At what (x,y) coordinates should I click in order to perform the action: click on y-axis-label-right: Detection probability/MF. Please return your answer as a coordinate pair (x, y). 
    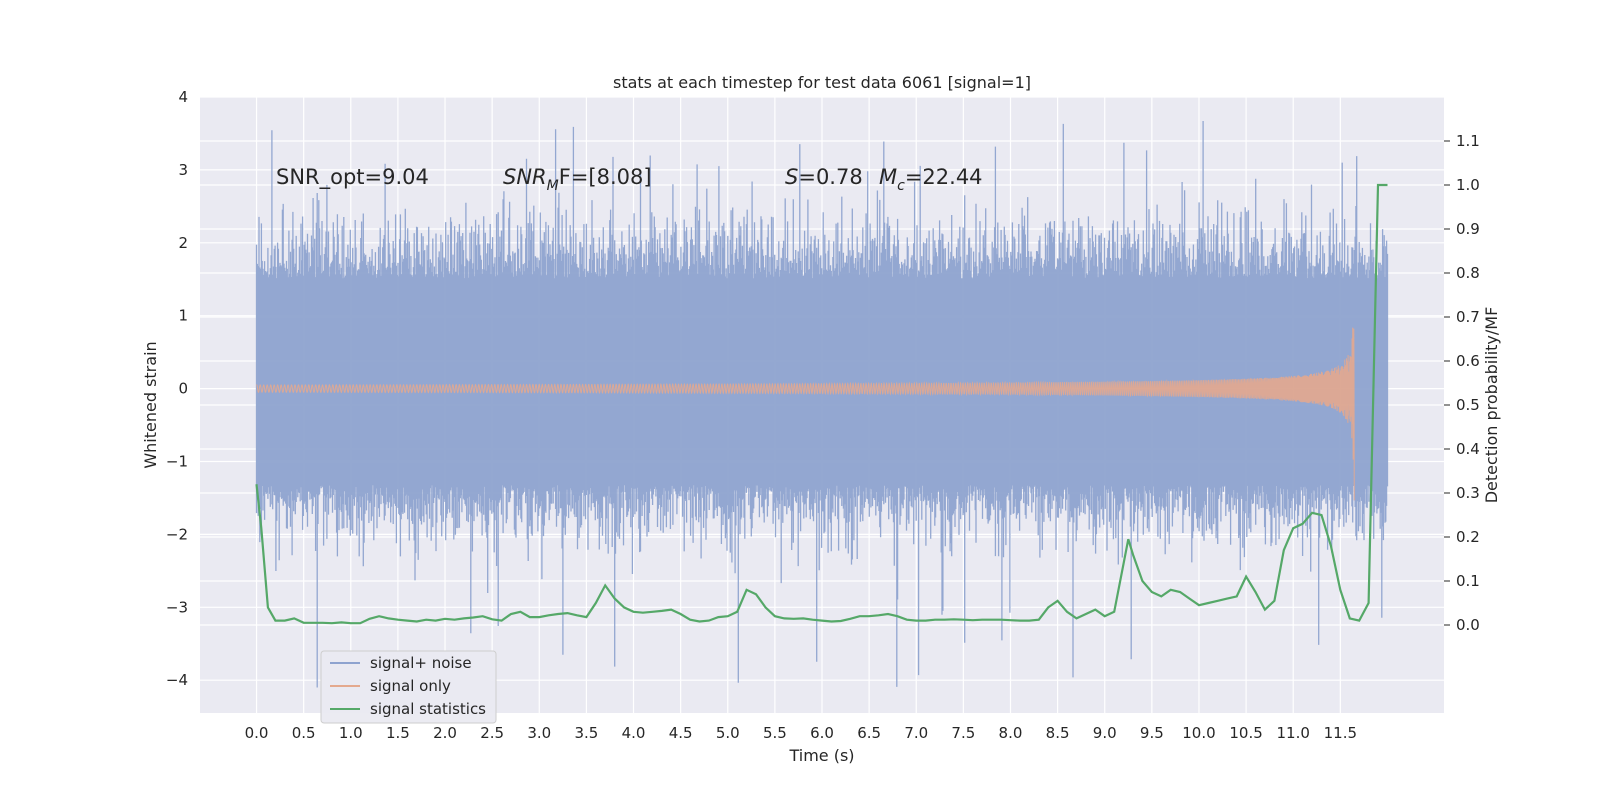
    Looking at the image, I should click on (1491, 405).